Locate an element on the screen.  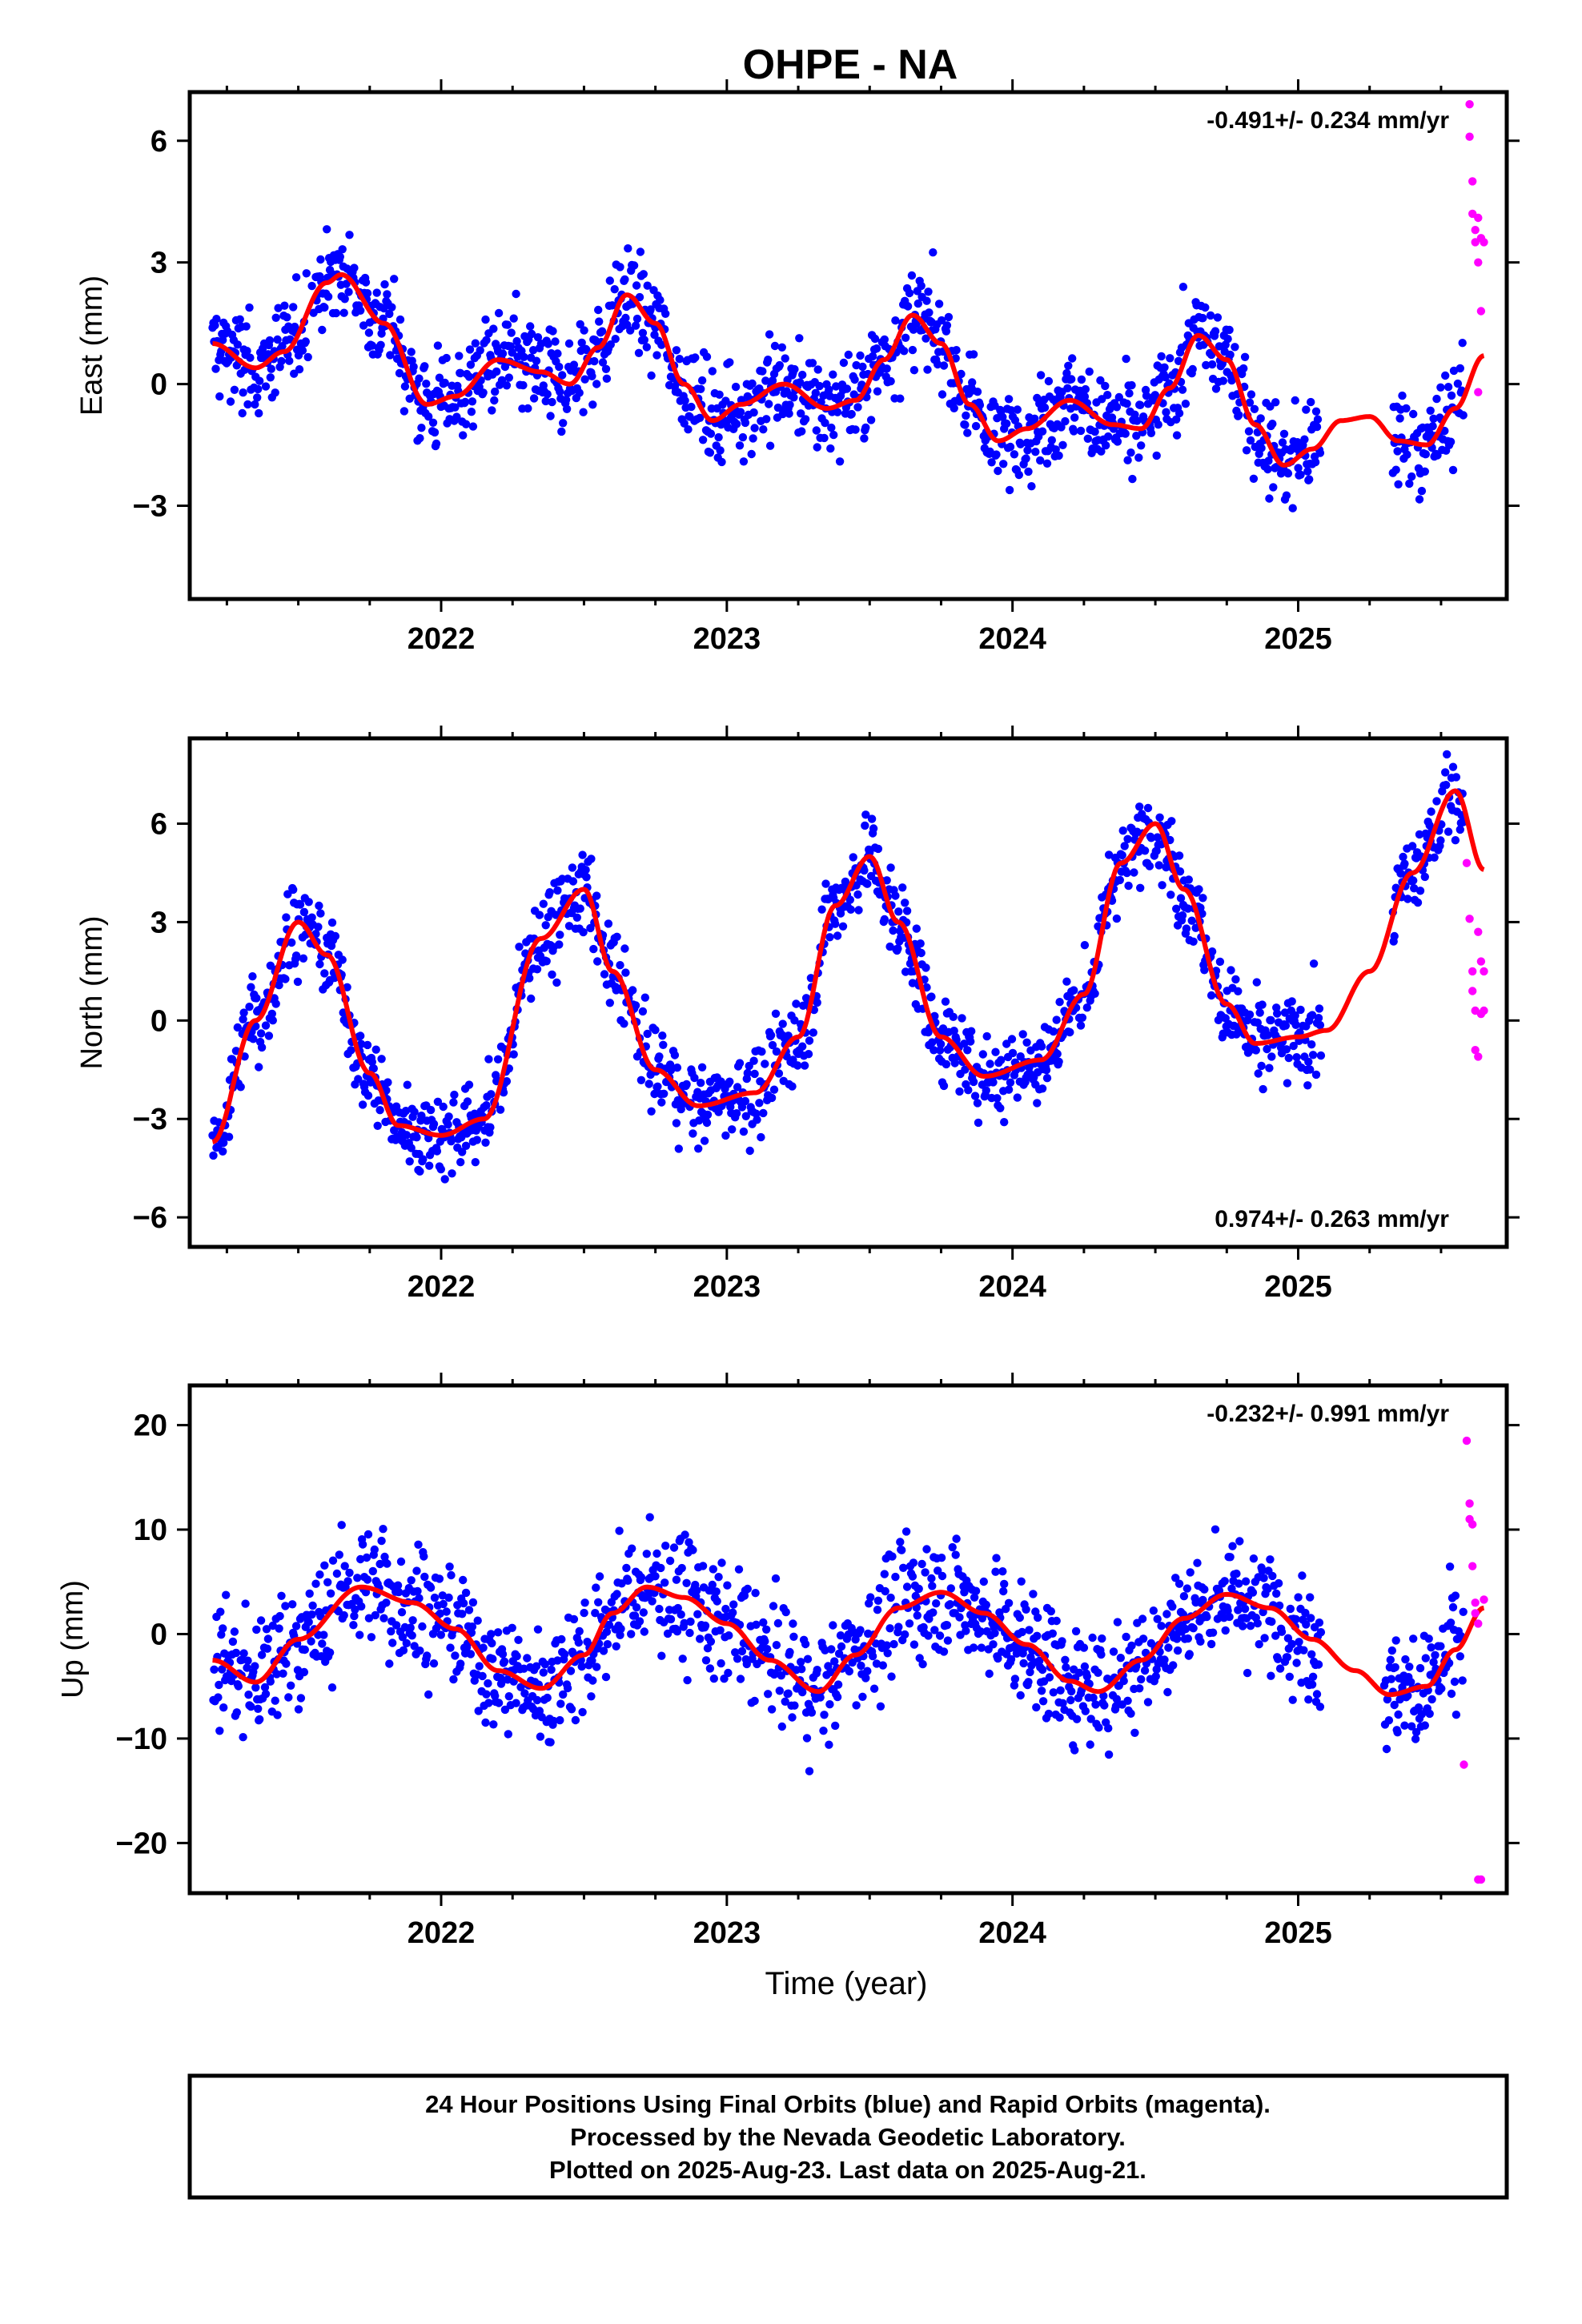
y-tick-label: −3 is located at coordinates (150, 507).